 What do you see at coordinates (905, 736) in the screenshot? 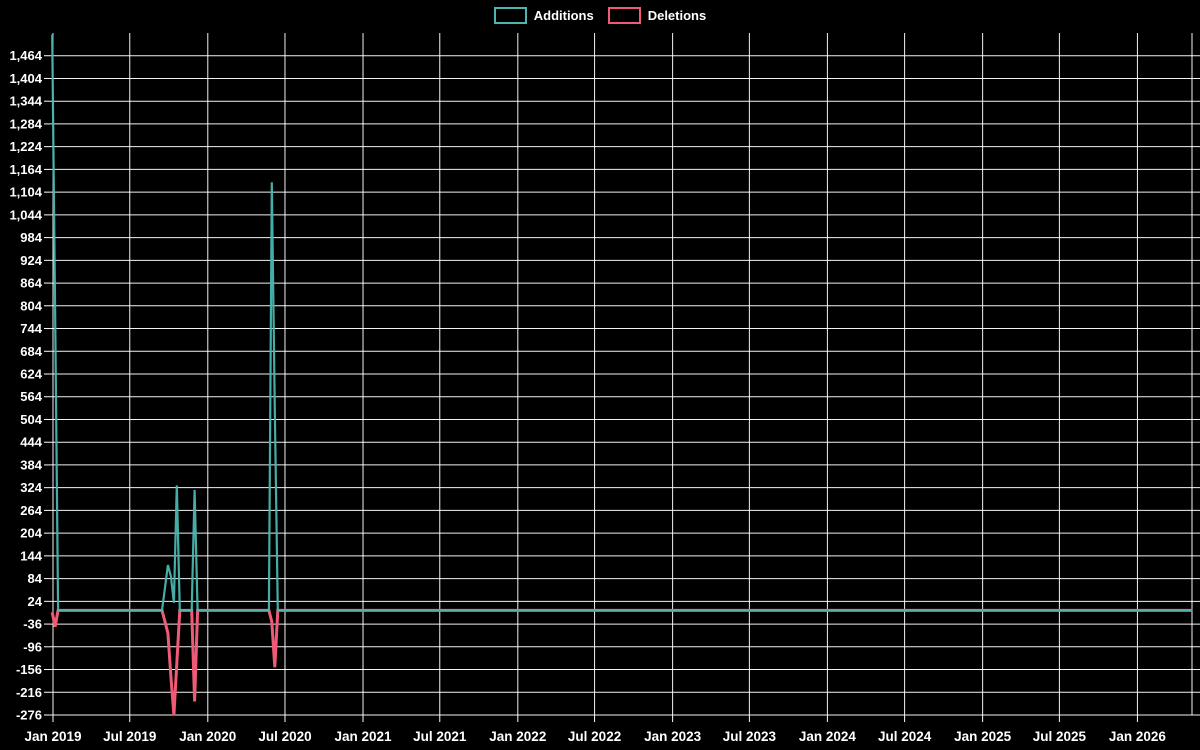
I see `svg-text: Jul 2024` at bounding box center [905, 736].